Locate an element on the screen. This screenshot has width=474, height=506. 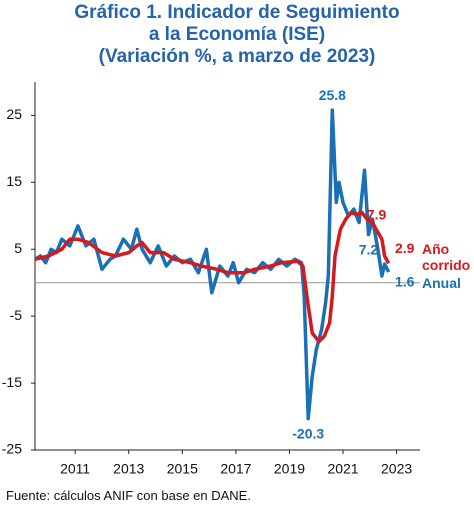
y-tick-label: -25 is located at coordinates (12, 449).